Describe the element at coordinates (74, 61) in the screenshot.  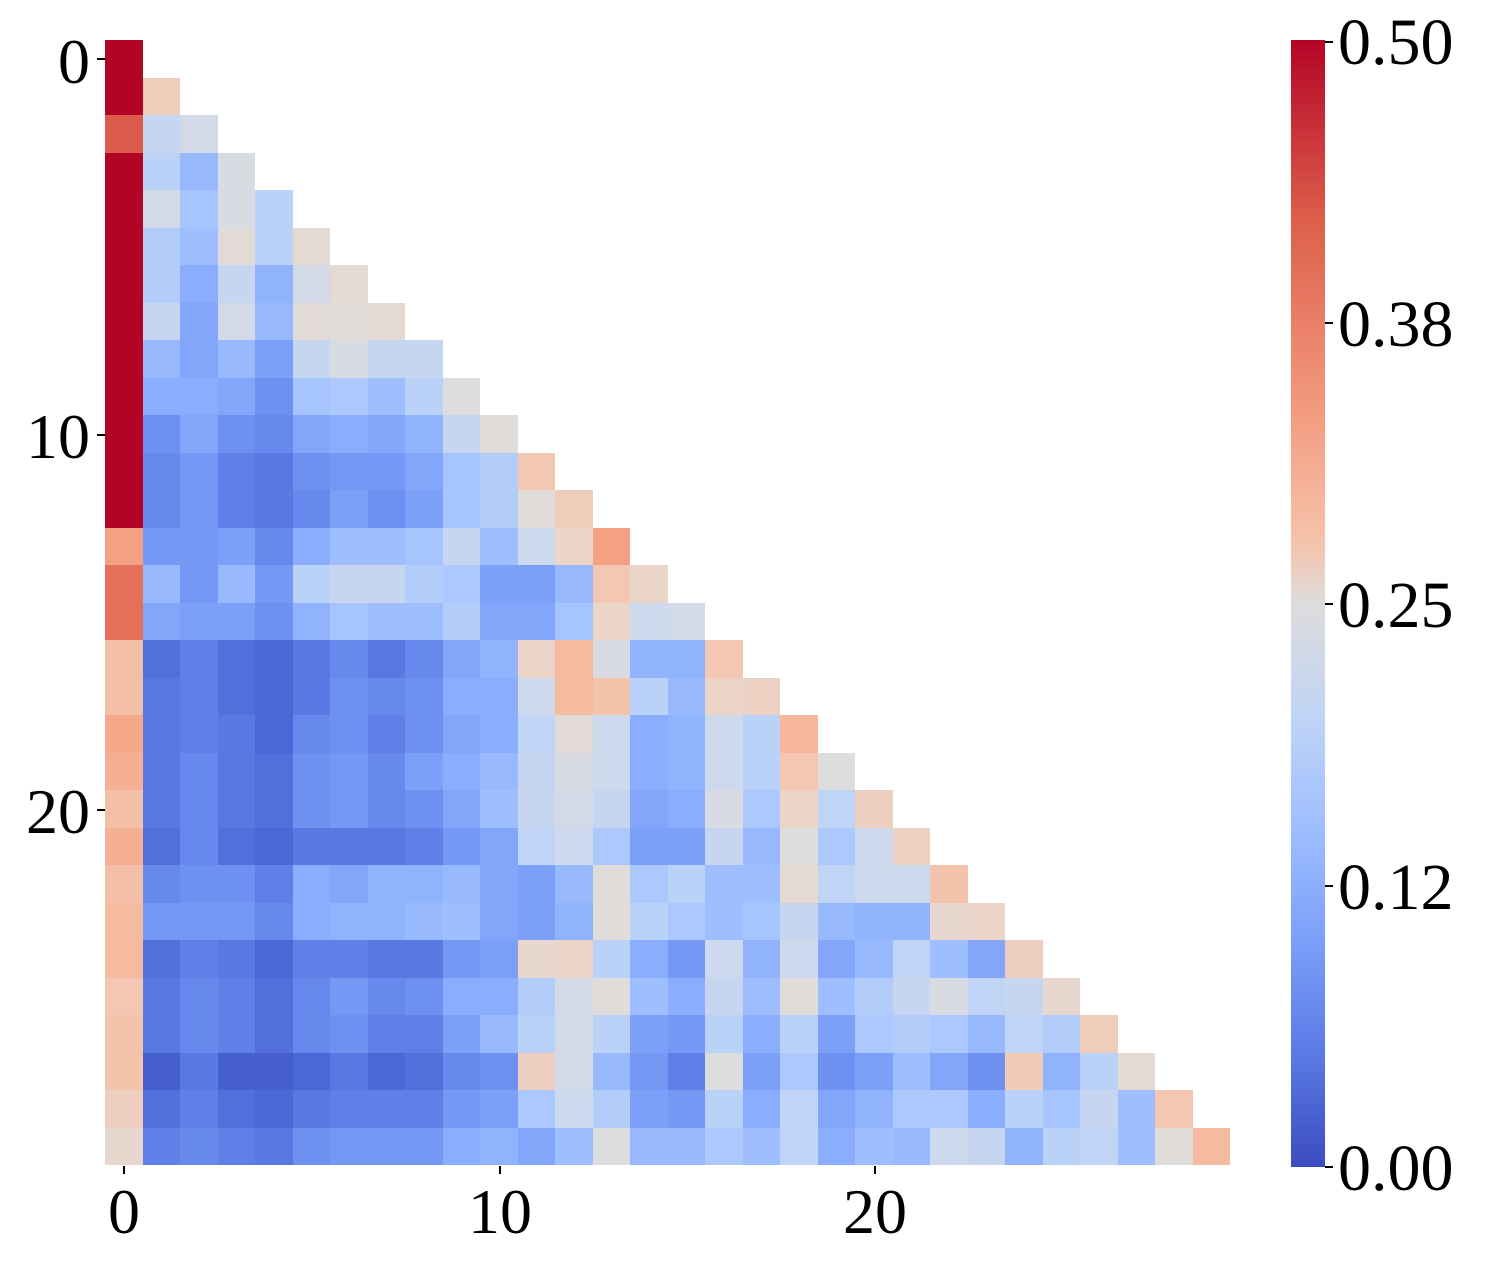
I see `y-tick-label: 0` at that location.